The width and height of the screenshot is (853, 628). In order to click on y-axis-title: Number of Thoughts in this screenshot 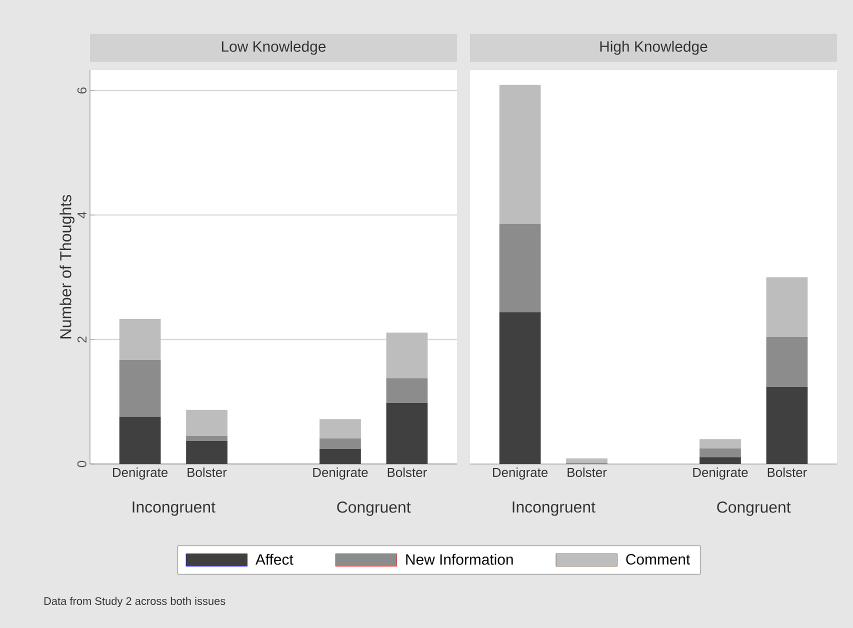, I will do `click(67, 266)`.